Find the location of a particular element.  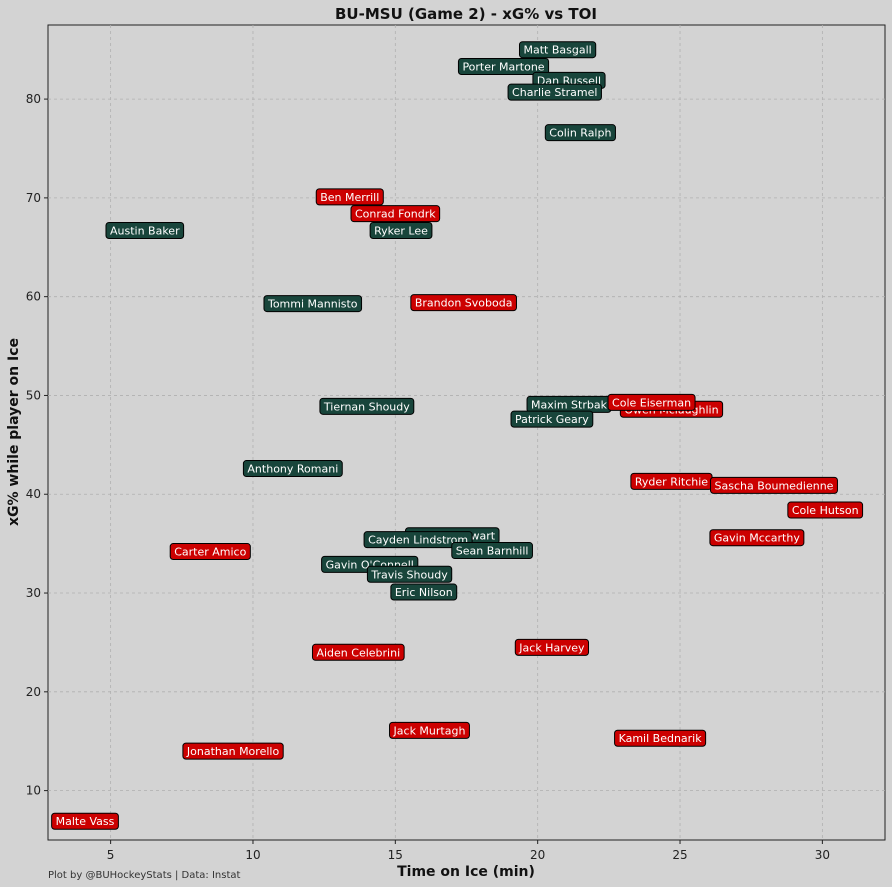

data-point-label: Maxim Strbak is located at coordinates (569, 404).